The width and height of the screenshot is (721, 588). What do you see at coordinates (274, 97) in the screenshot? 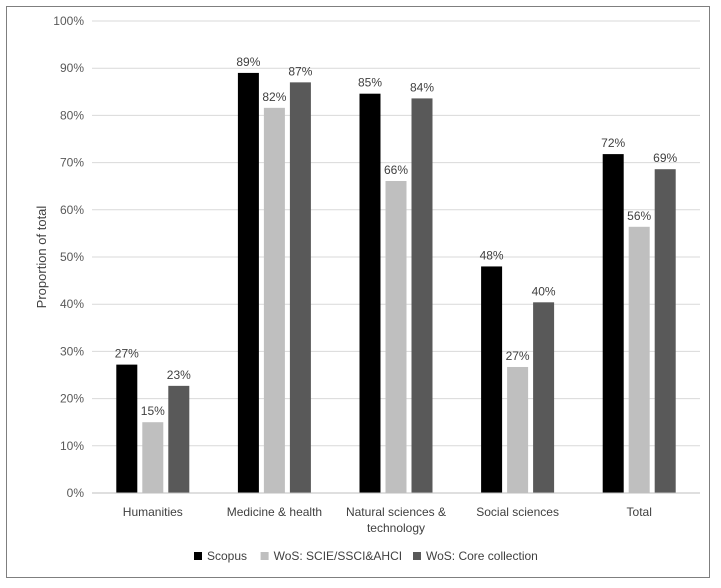
I see `data-label: 82%` at bounding box center [274, 97].